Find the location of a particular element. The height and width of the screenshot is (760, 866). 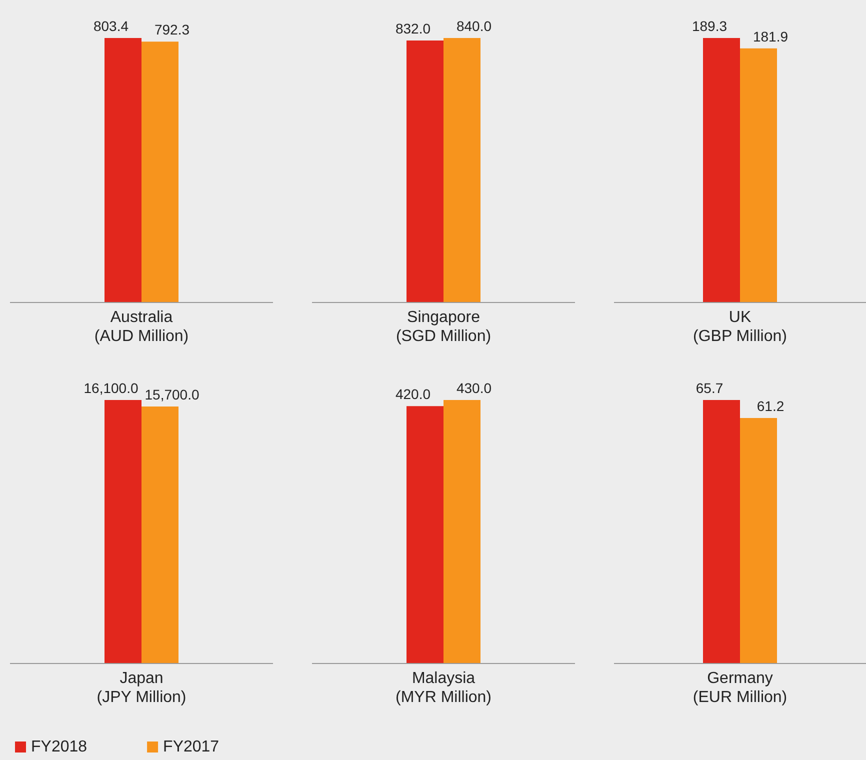

x-tick-label: UK (GBP Million) is located at coordinates (740, 327).